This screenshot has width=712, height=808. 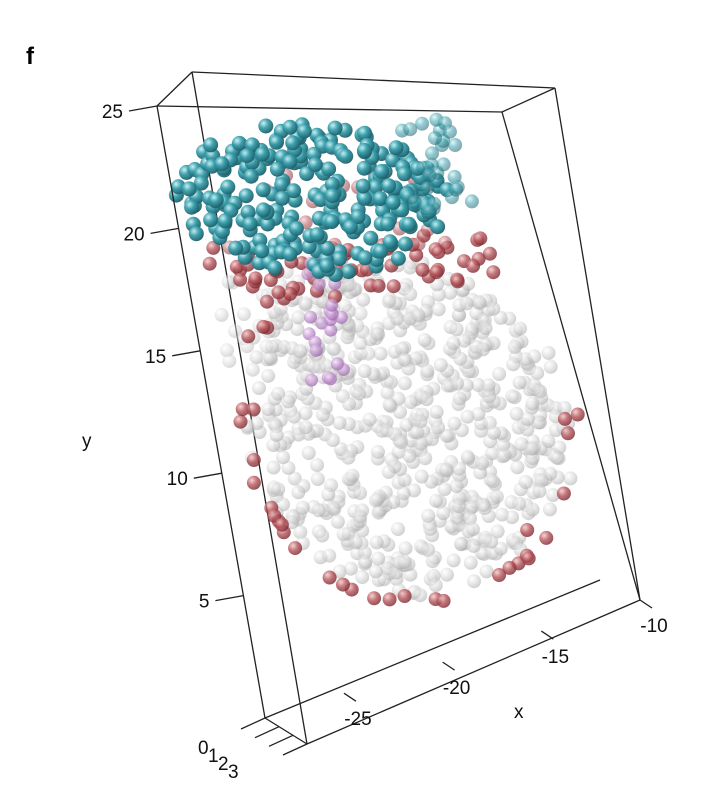 What do you see at coordinates (133, 234) in the screenshot?
I see `y-tick-label: 20` at bounding box center [133, 234].